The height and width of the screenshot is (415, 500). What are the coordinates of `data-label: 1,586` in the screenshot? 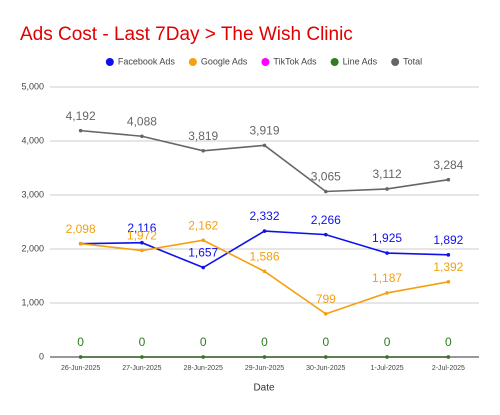 It's located at (264, 257).